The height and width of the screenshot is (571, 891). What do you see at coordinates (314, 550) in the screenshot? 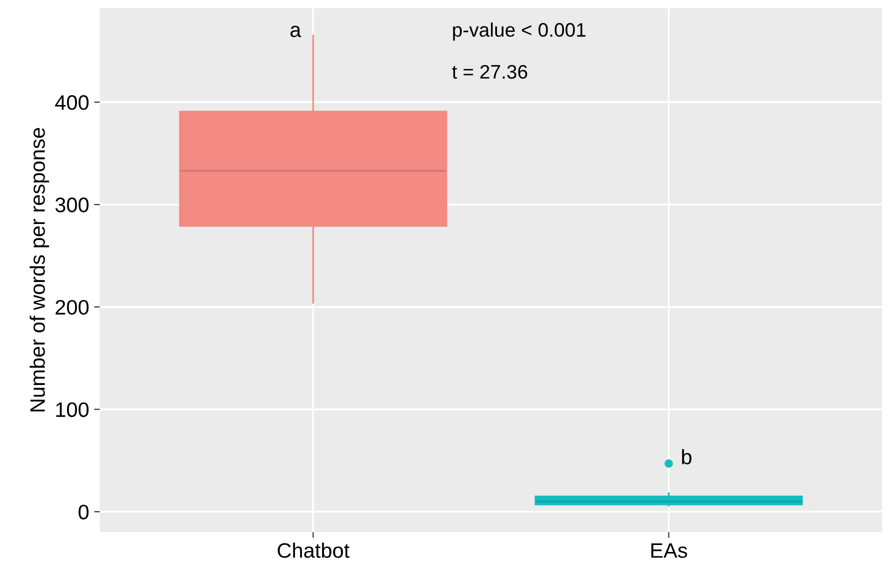
I see `x-tick-label: Chatbot` at bounding box center [314, 550].